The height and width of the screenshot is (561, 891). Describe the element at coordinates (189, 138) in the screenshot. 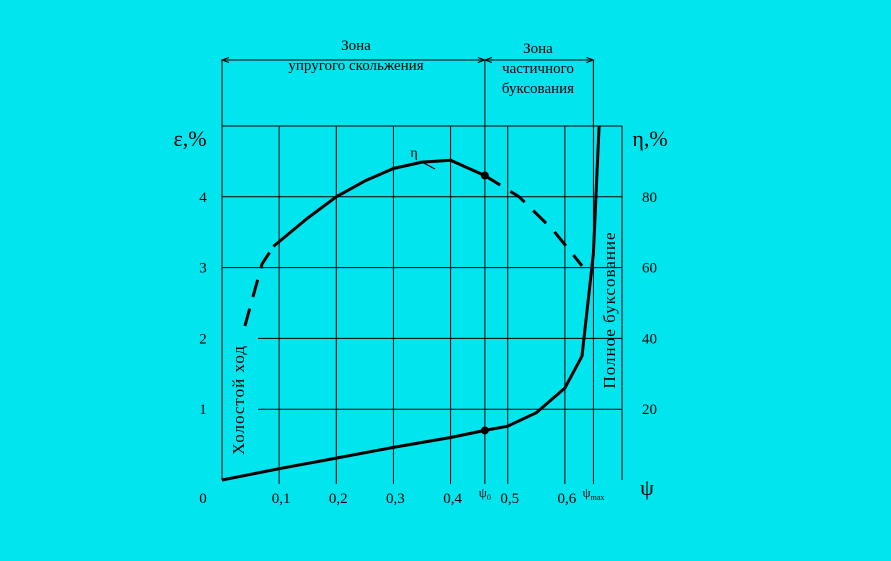

I see `y-left-axis-label: ε,%` at that location.